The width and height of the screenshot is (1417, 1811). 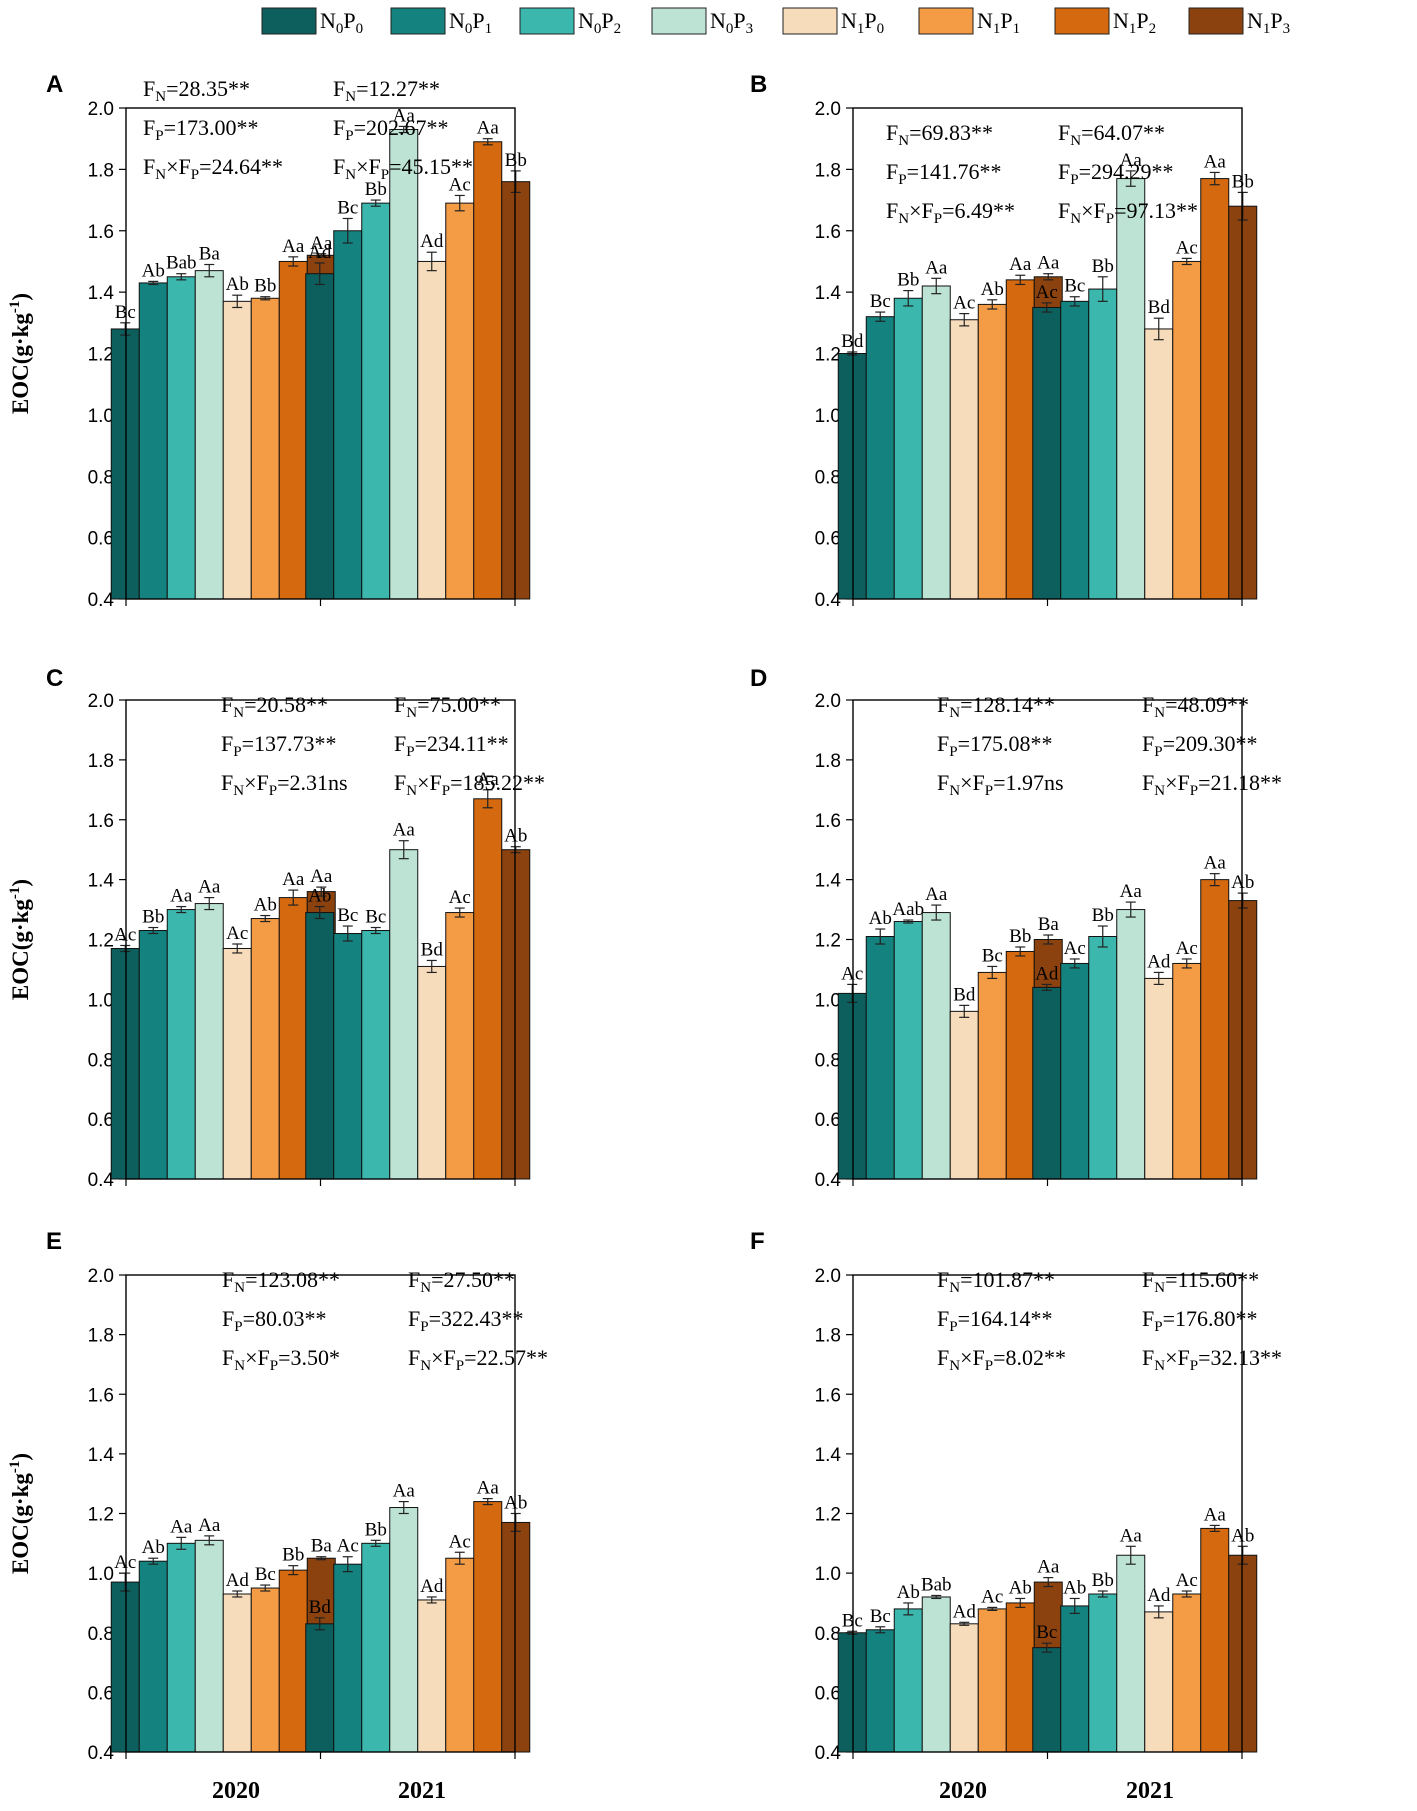 What do you see at coordinates (274, 1320) in the screenshot?
I see `stat-fp: FP=80.03**` at bounding box center [274, 1320].